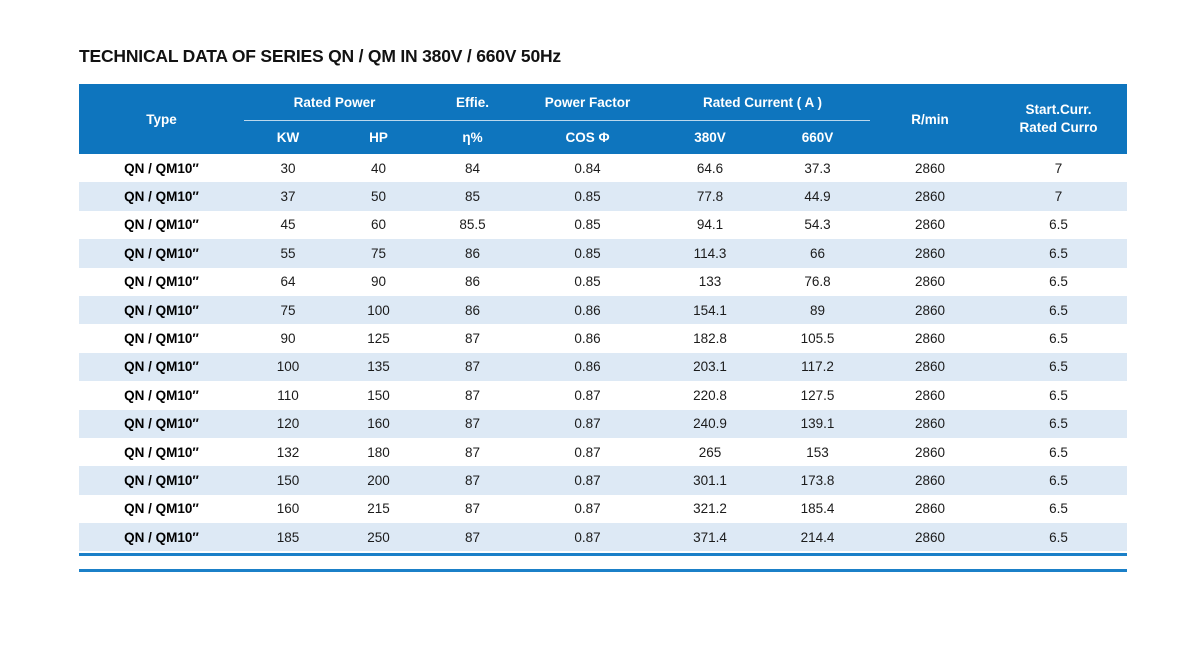 This screenshot has width=1200, height=666. I want to click on cell-a660: 117.2, so click(817, 367).